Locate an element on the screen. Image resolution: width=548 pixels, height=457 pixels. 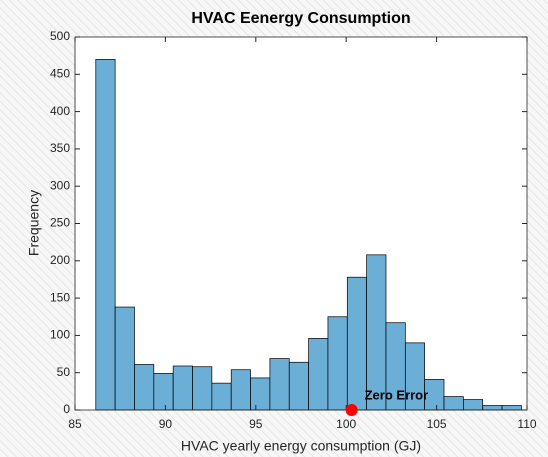
x-tick-label: 90 is located at coordinates (166, 424).